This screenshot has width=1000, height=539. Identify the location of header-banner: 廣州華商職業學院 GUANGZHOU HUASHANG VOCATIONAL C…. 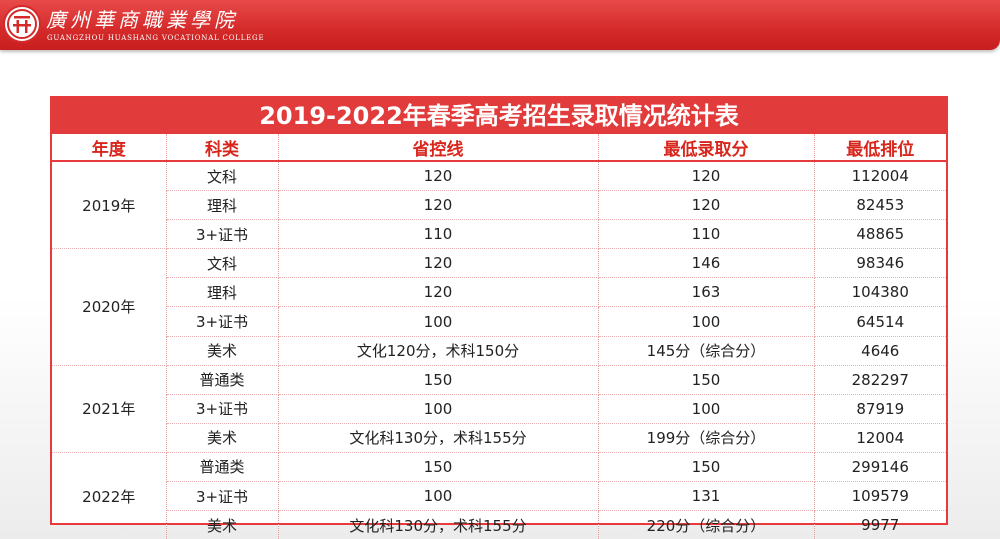
(500, 25).